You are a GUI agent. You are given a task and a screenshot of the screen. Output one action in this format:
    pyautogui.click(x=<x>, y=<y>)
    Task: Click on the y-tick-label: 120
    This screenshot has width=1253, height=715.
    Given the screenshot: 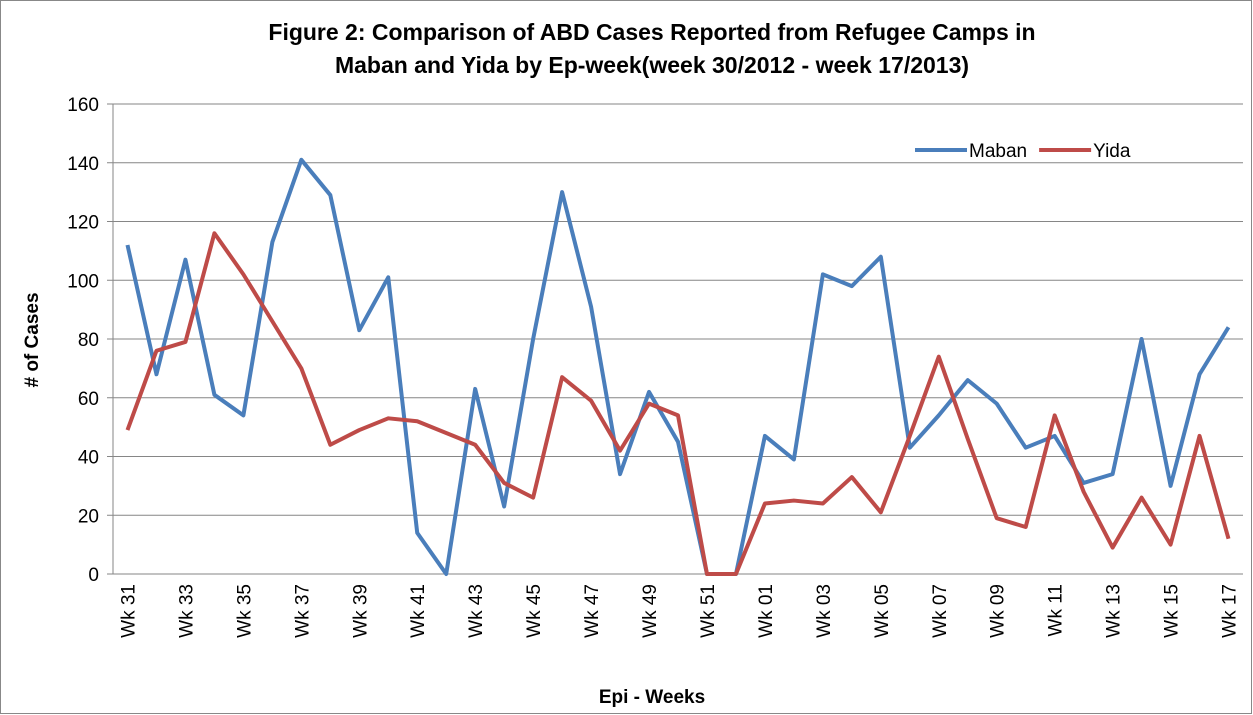 What is the action you would take?
    pyautogui.click(x=83, y=223)
    